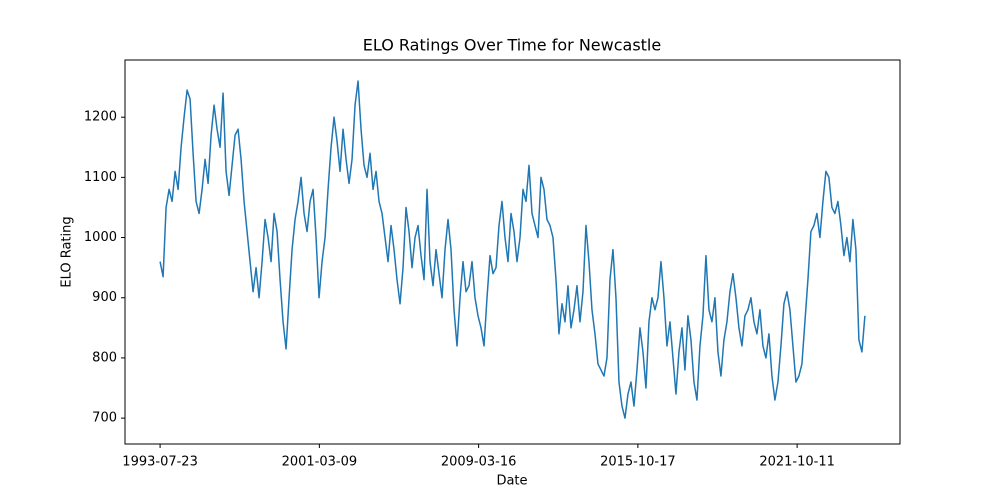 The image size is (1000, 504). What do you see at coordinates (160, 462) in the screenshot?
I see `x-tick-label: 1993-07-23` at bounding box center [160, 462].